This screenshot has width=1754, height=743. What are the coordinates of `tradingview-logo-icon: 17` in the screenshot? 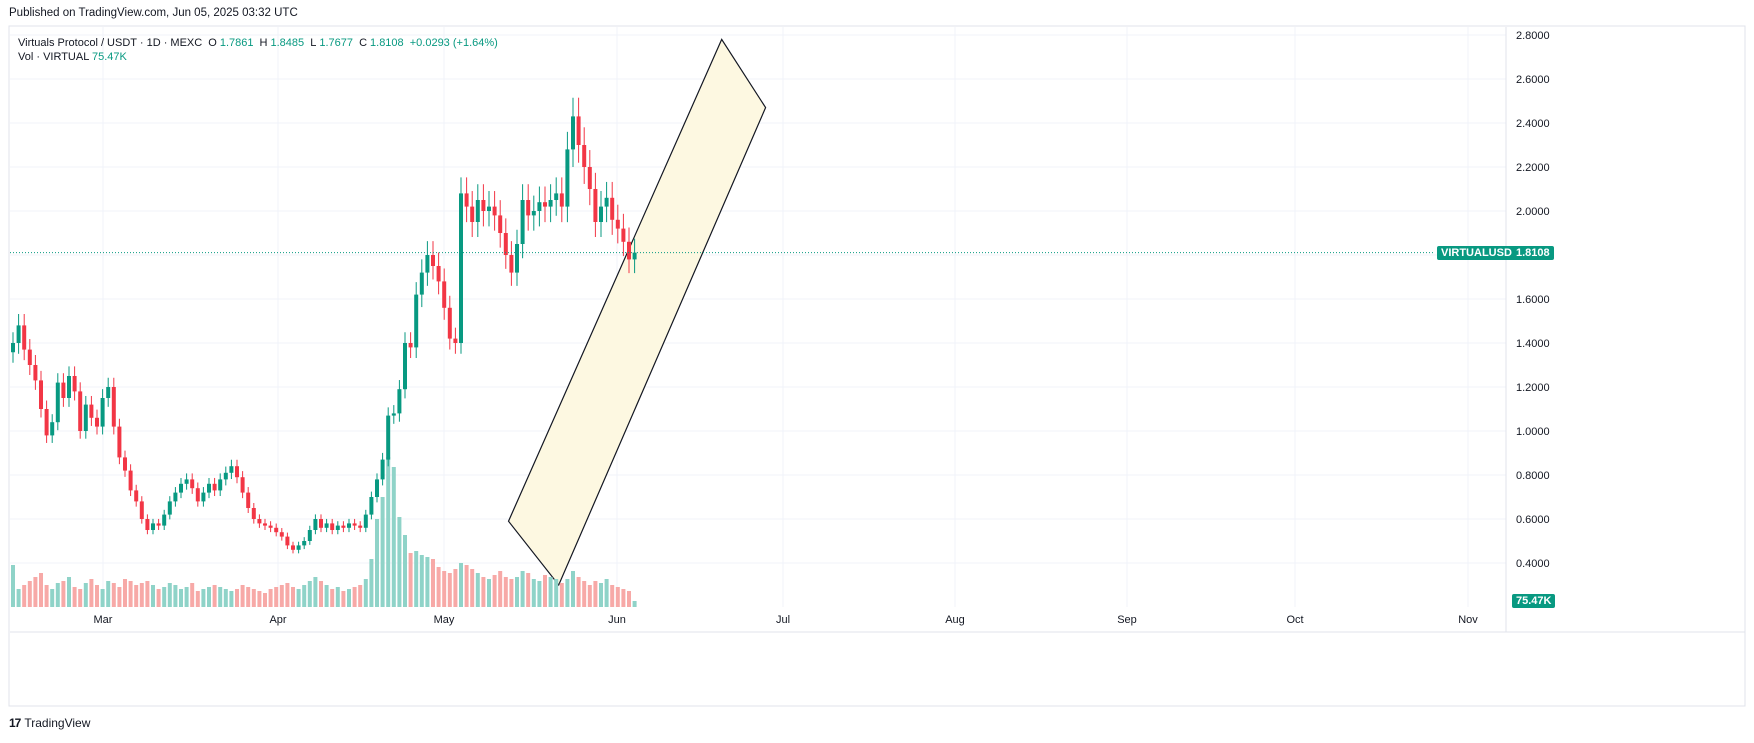 It's located at (15, 723).